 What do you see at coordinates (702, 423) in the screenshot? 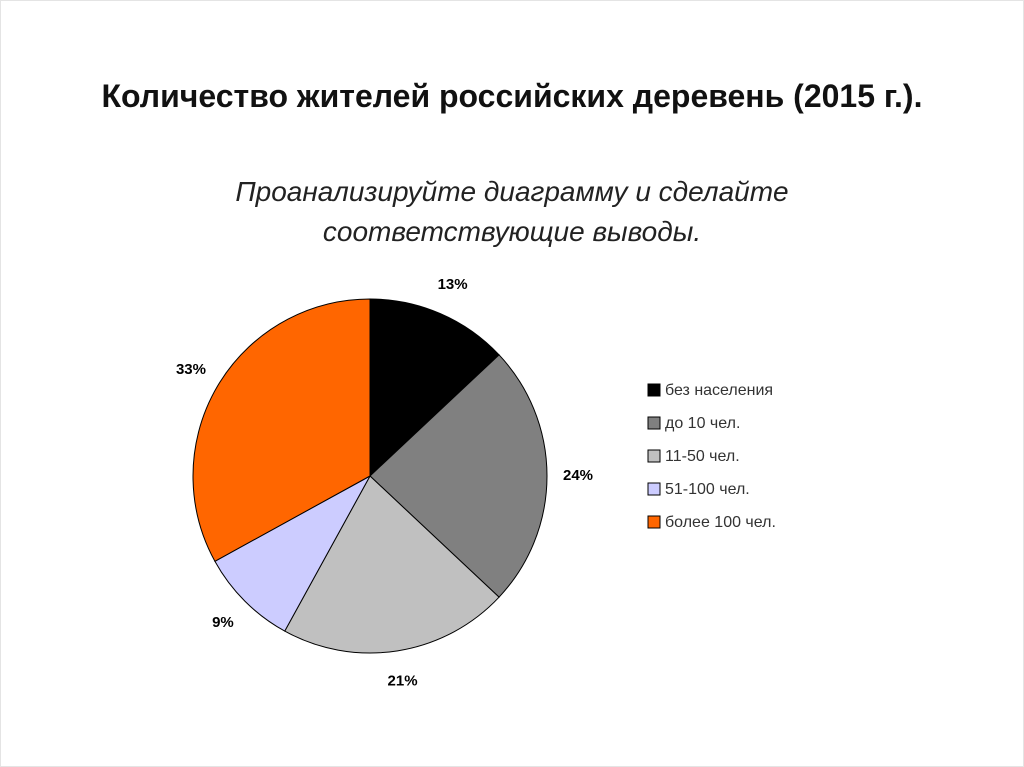
I see `legend-label: до 10 чел.` at bounding box center [702, 423].